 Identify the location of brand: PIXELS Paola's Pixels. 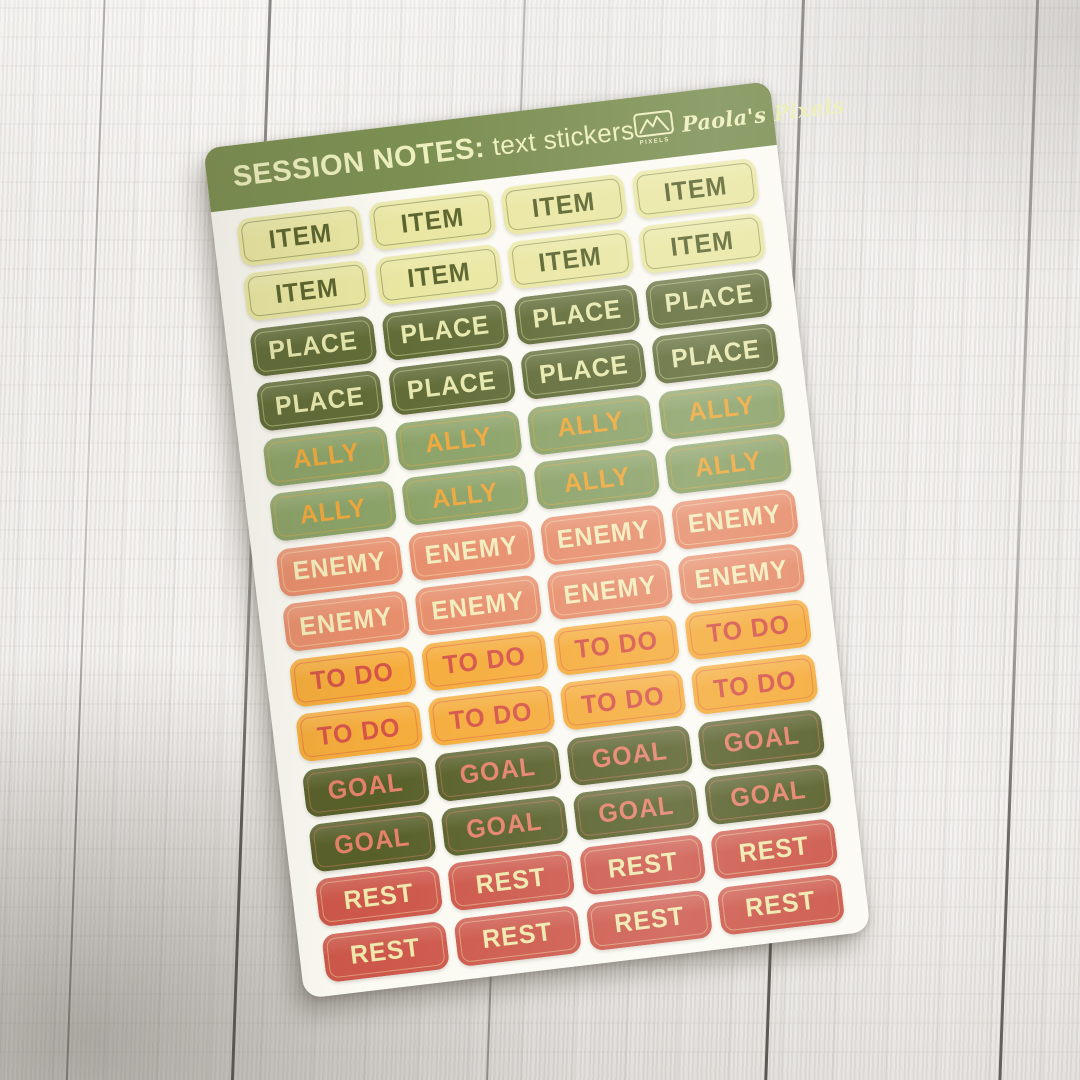
(739, 117).